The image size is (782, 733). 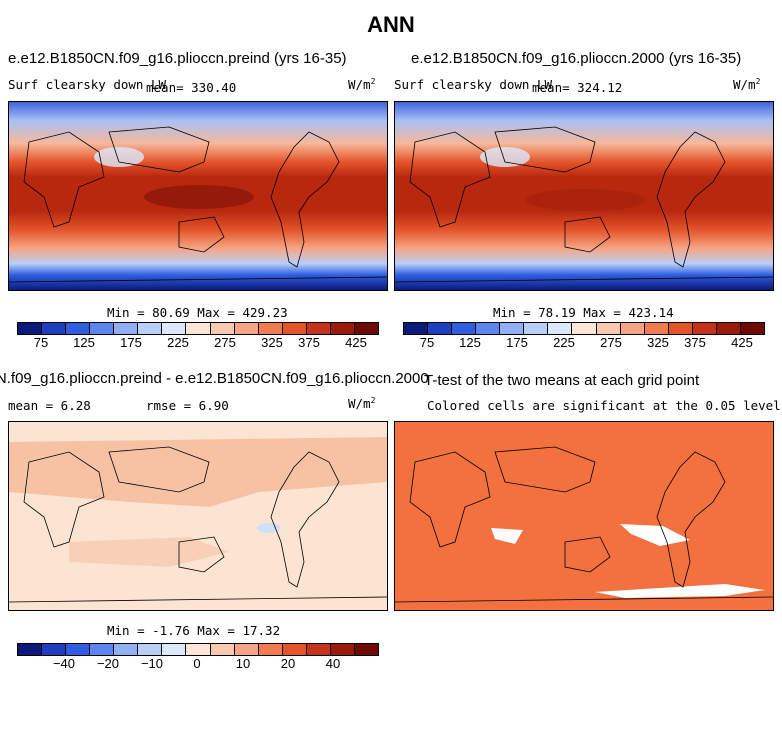 What do you see at coordinates (309, 342) in the screenshot?
I see `cbar1-tick: 375` at bounding box center [309, 342].